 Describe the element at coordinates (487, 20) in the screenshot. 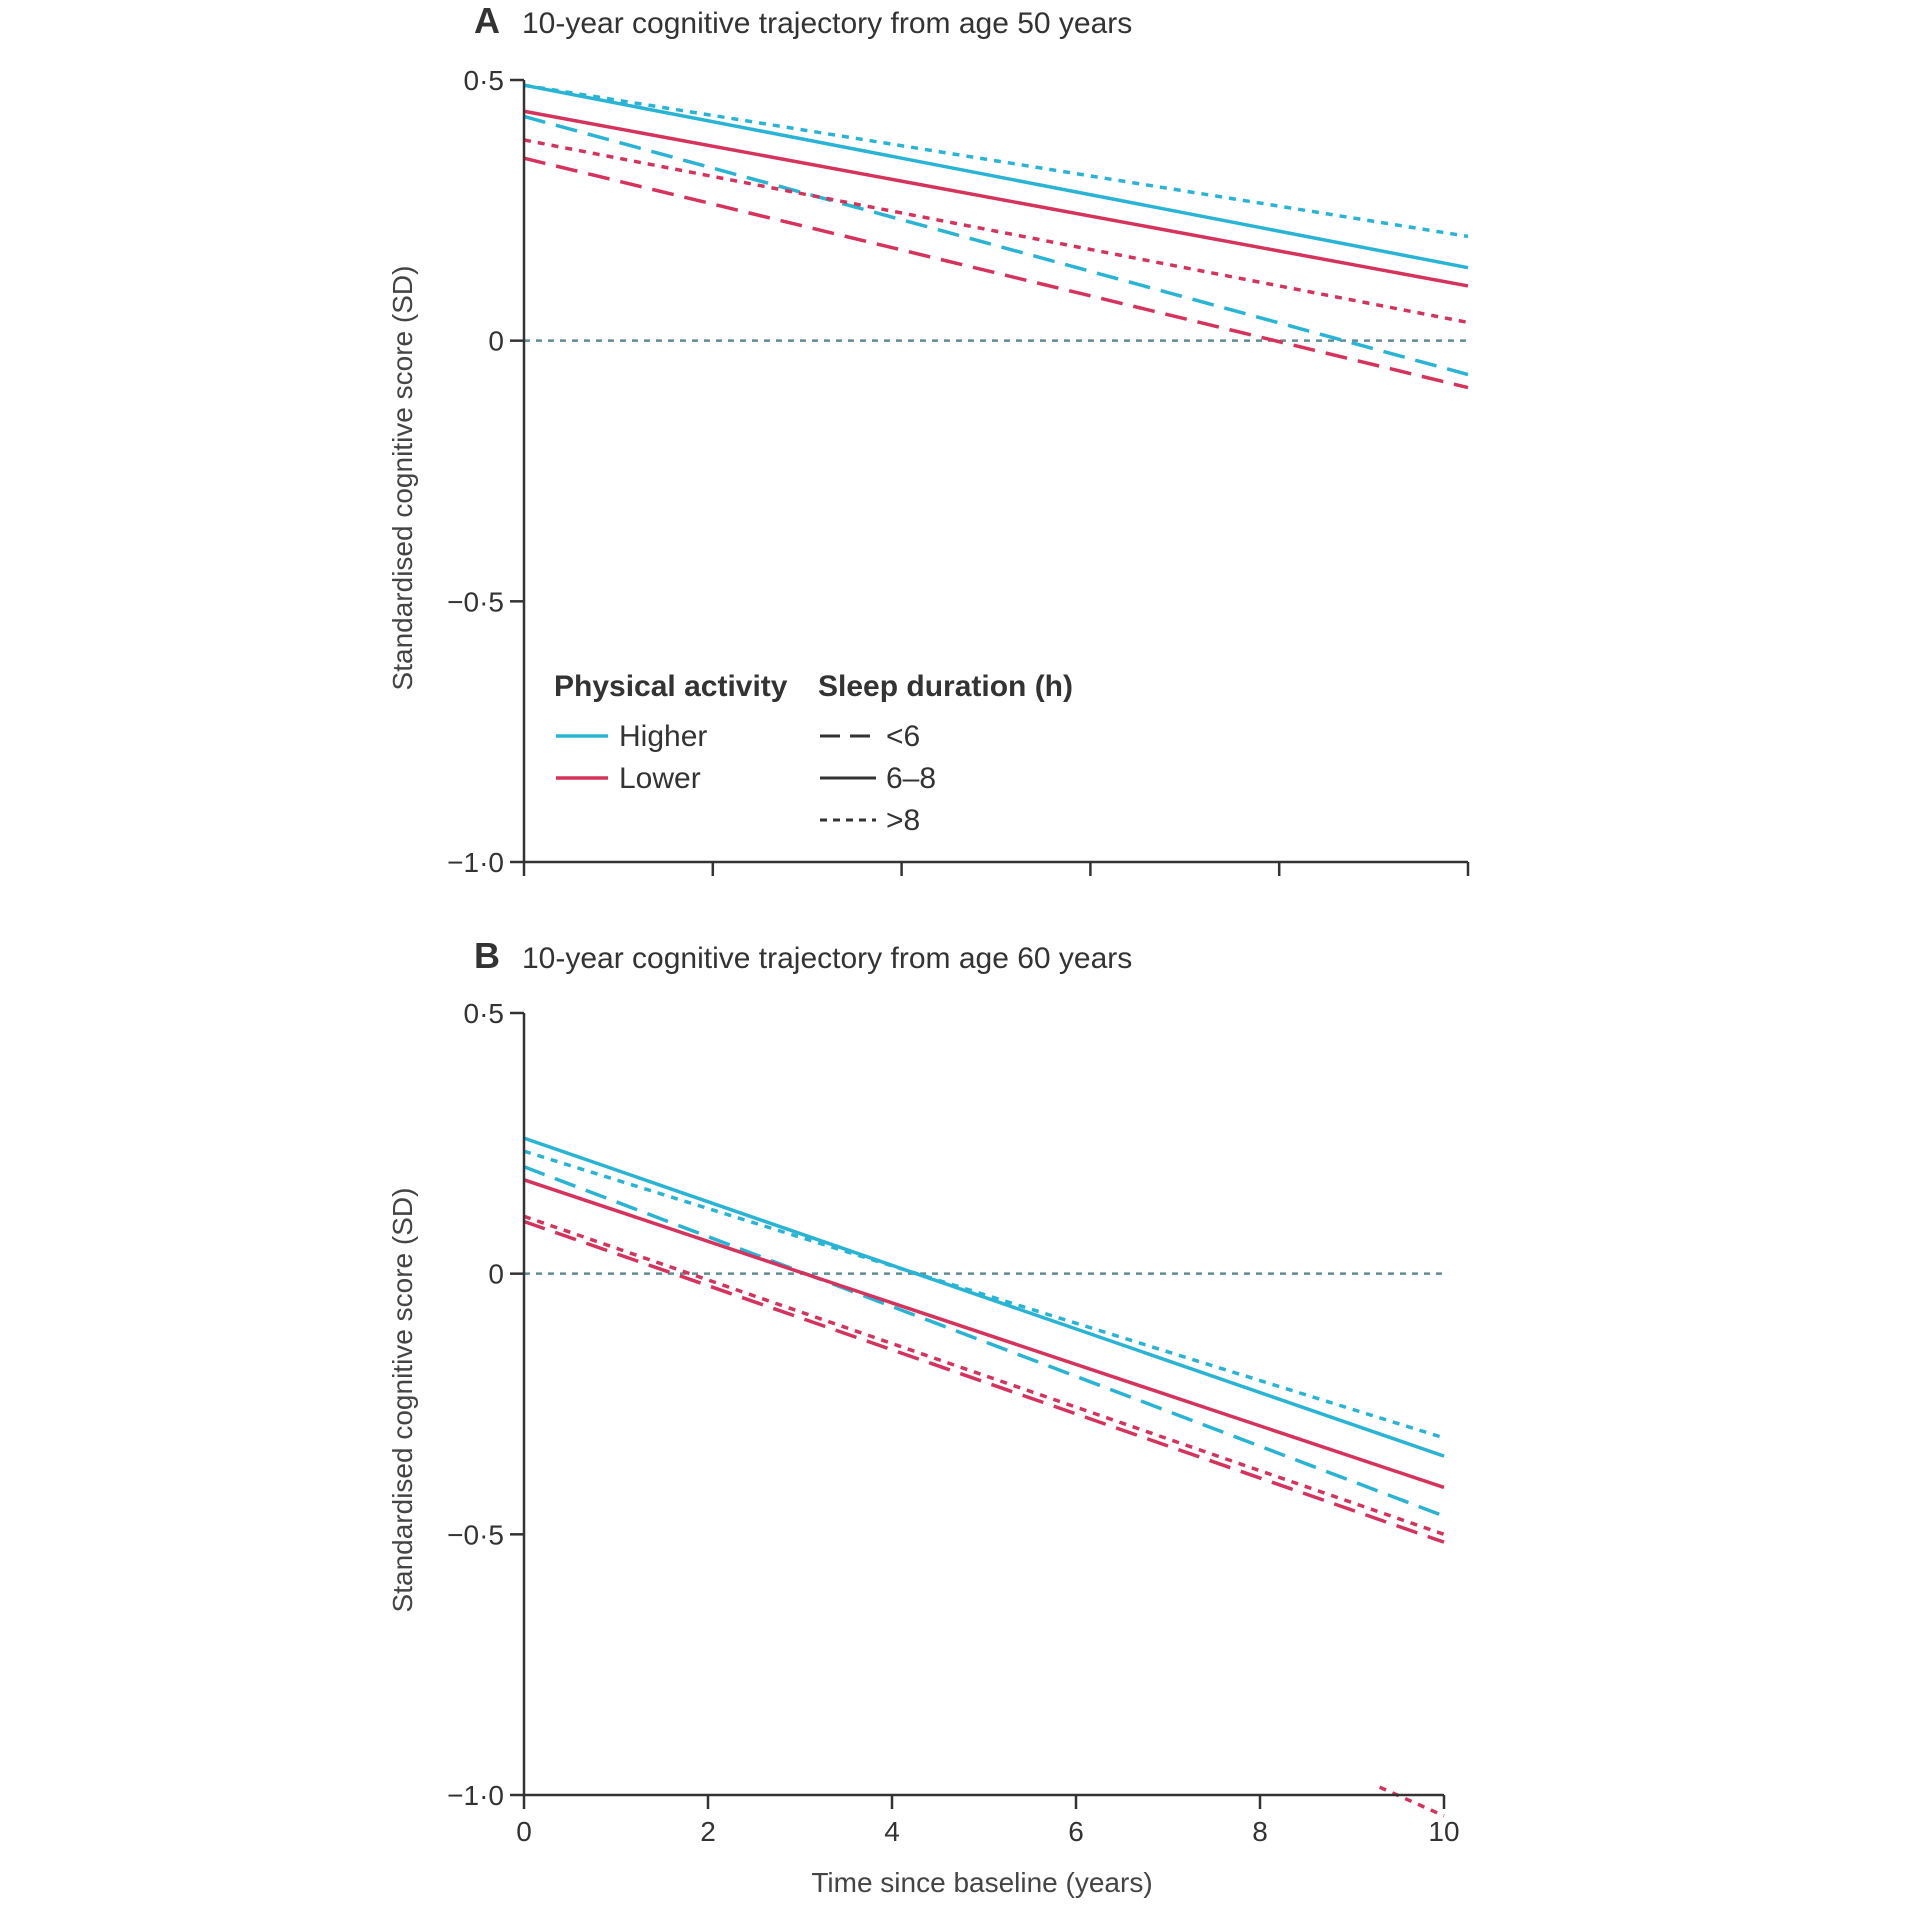

I see `panel-a-letter: A` at that location.